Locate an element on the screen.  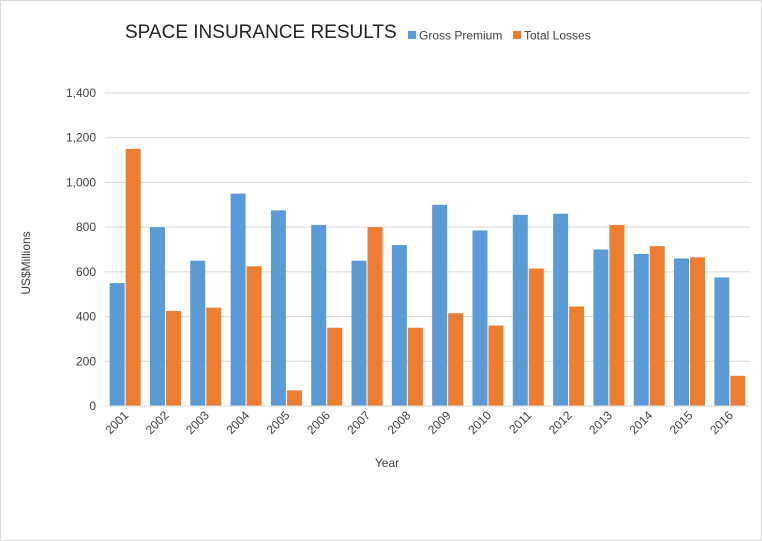
bar-gross-premium-2008 is located at coordinates (399, 325).